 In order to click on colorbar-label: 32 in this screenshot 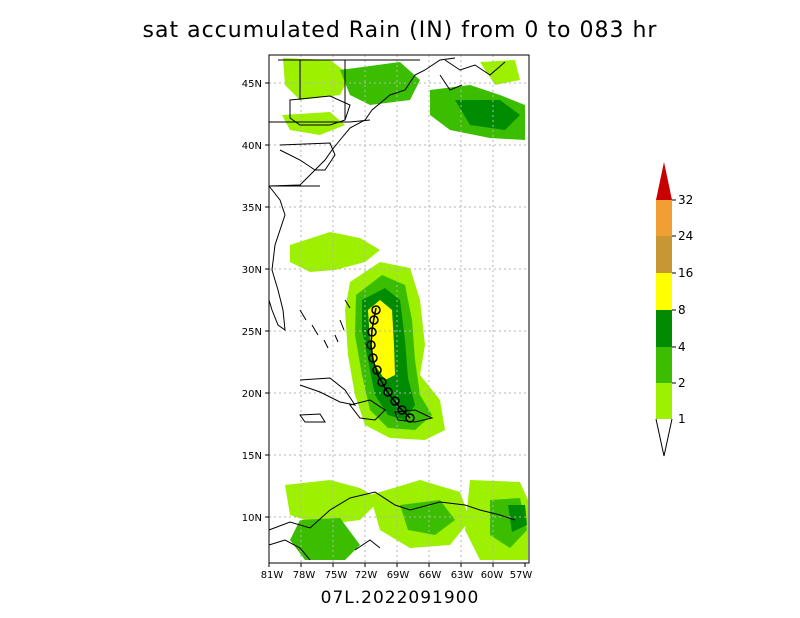, I will do `click(685, 200)`.